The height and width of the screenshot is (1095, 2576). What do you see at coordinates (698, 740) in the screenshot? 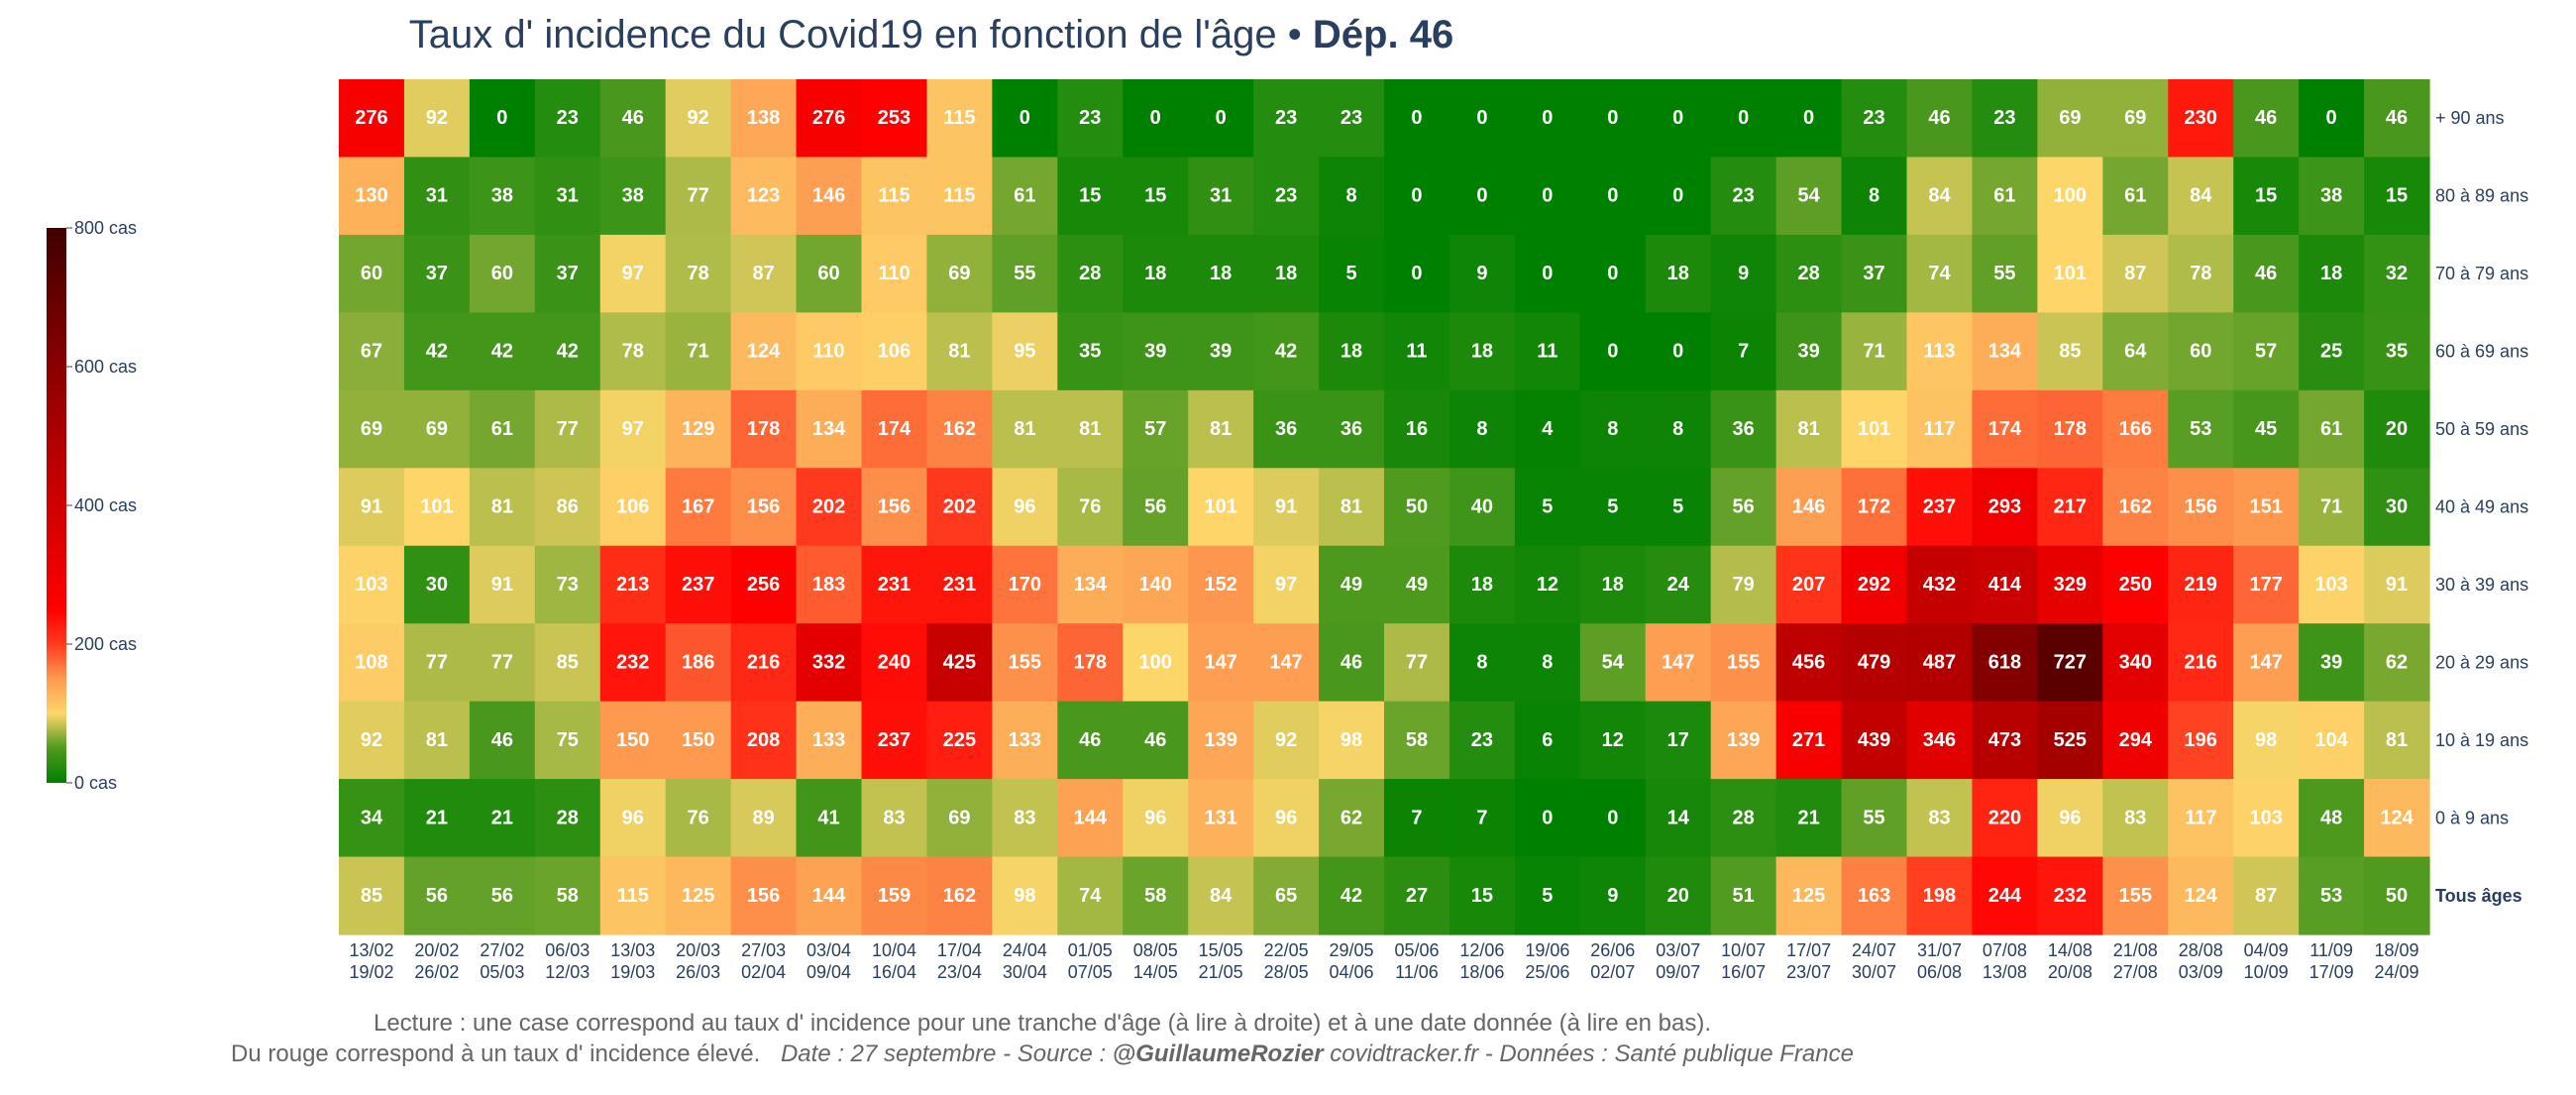
I see `cell-value-label: 150` at bounding box center [698, 740].